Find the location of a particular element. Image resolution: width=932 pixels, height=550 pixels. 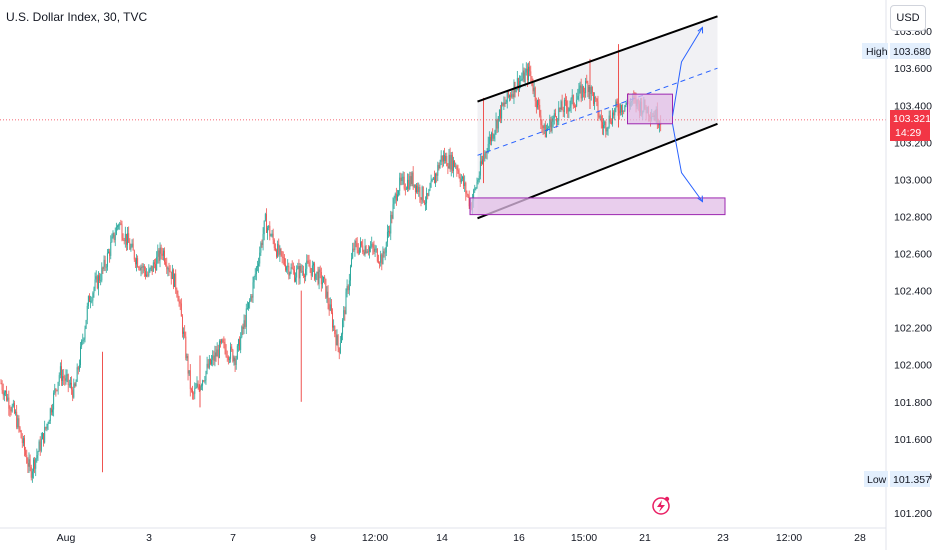

currency-button: USD is located at coordinates (908, 18).